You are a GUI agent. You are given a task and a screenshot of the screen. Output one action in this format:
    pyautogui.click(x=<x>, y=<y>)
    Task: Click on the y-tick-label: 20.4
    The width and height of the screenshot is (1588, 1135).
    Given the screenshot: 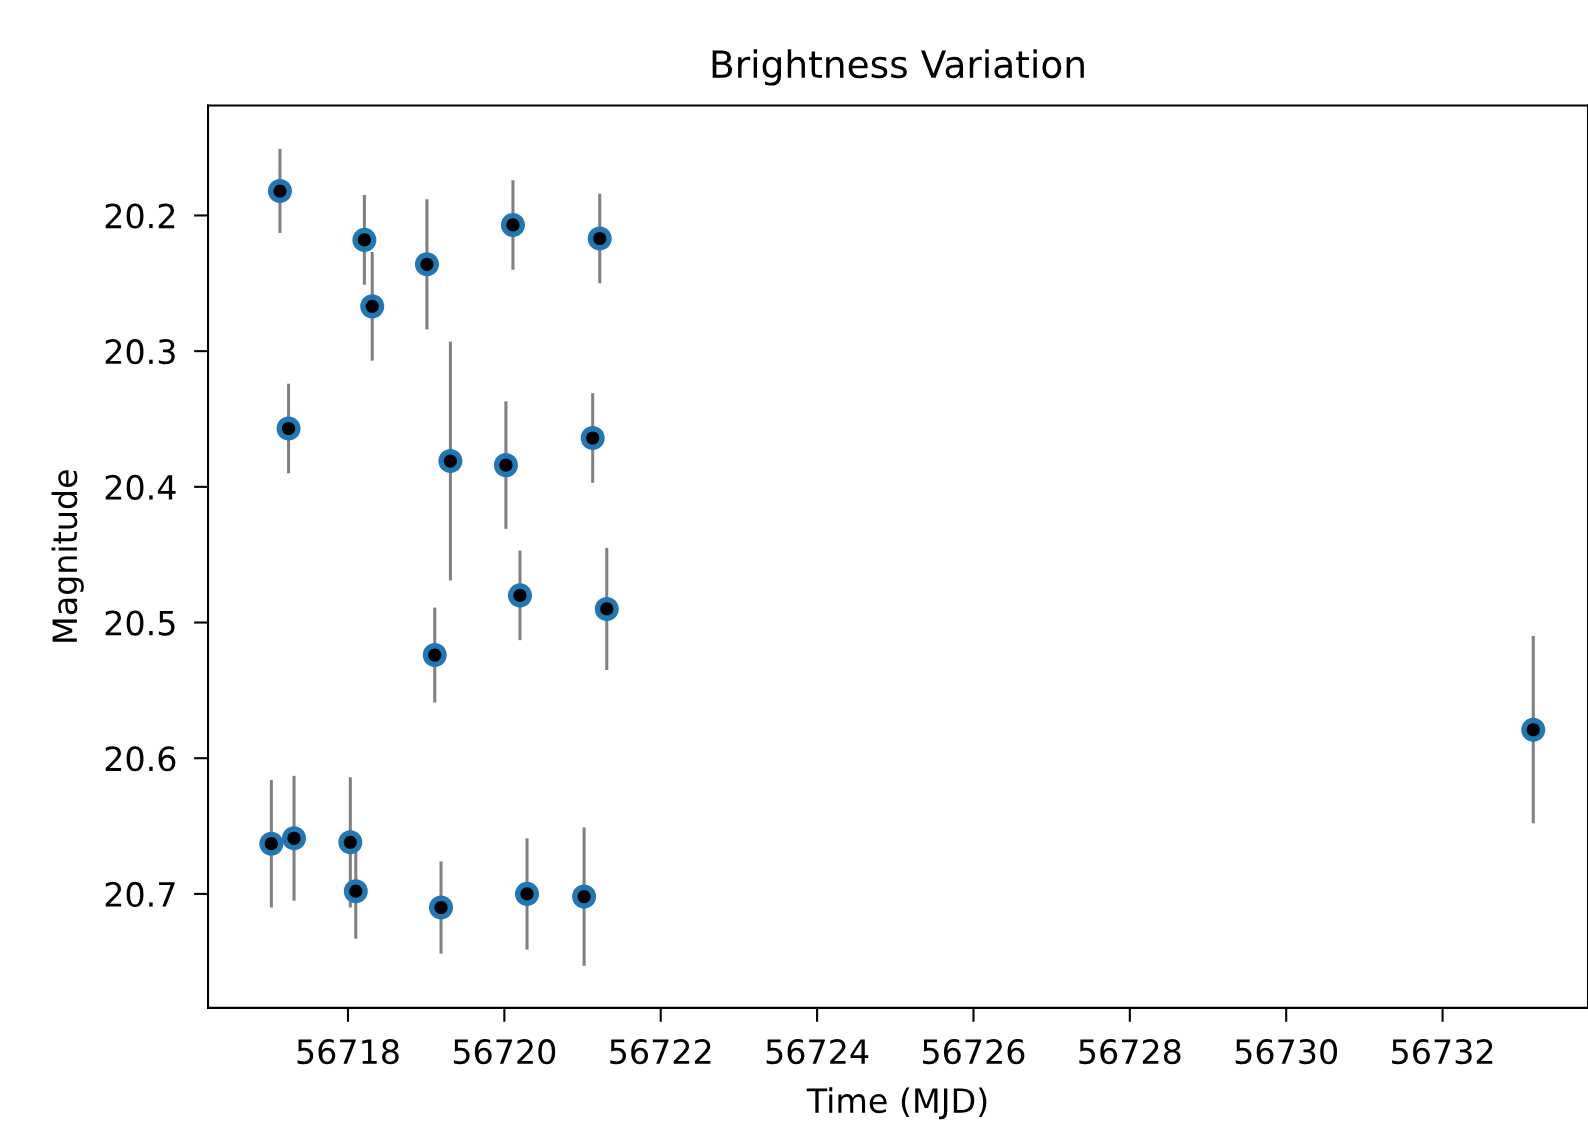 What is the action you would take?
    pyautogui.click(x=140, y=487)
    